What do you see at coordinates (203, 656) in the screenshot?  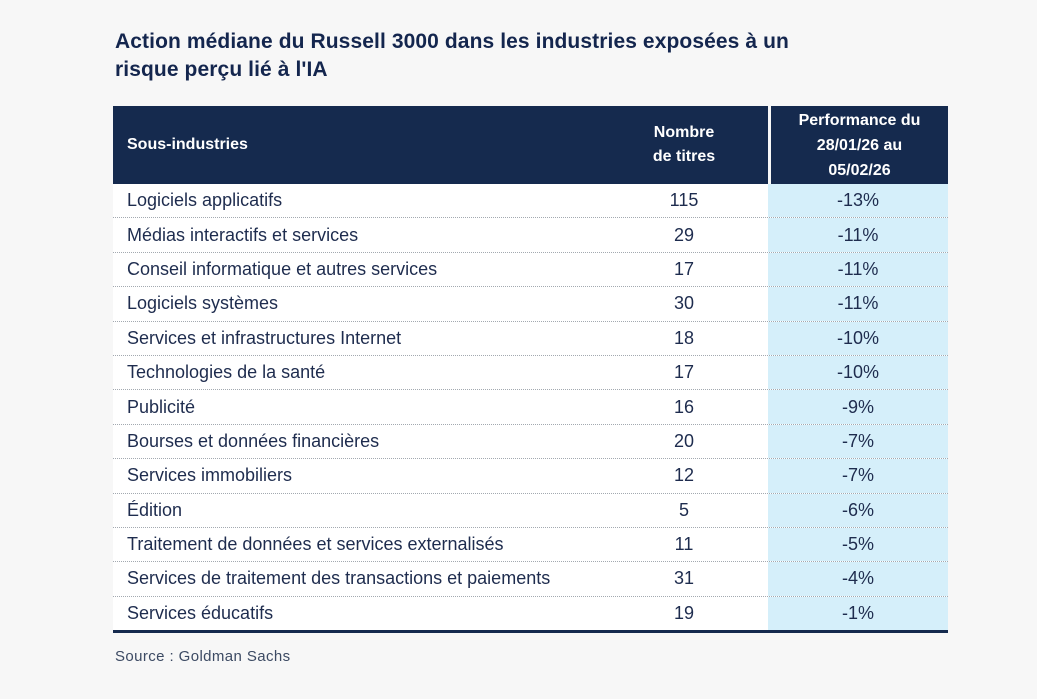 I see `source-attribution: Source : Goldman Sachs` at bounding box center [203, 656].